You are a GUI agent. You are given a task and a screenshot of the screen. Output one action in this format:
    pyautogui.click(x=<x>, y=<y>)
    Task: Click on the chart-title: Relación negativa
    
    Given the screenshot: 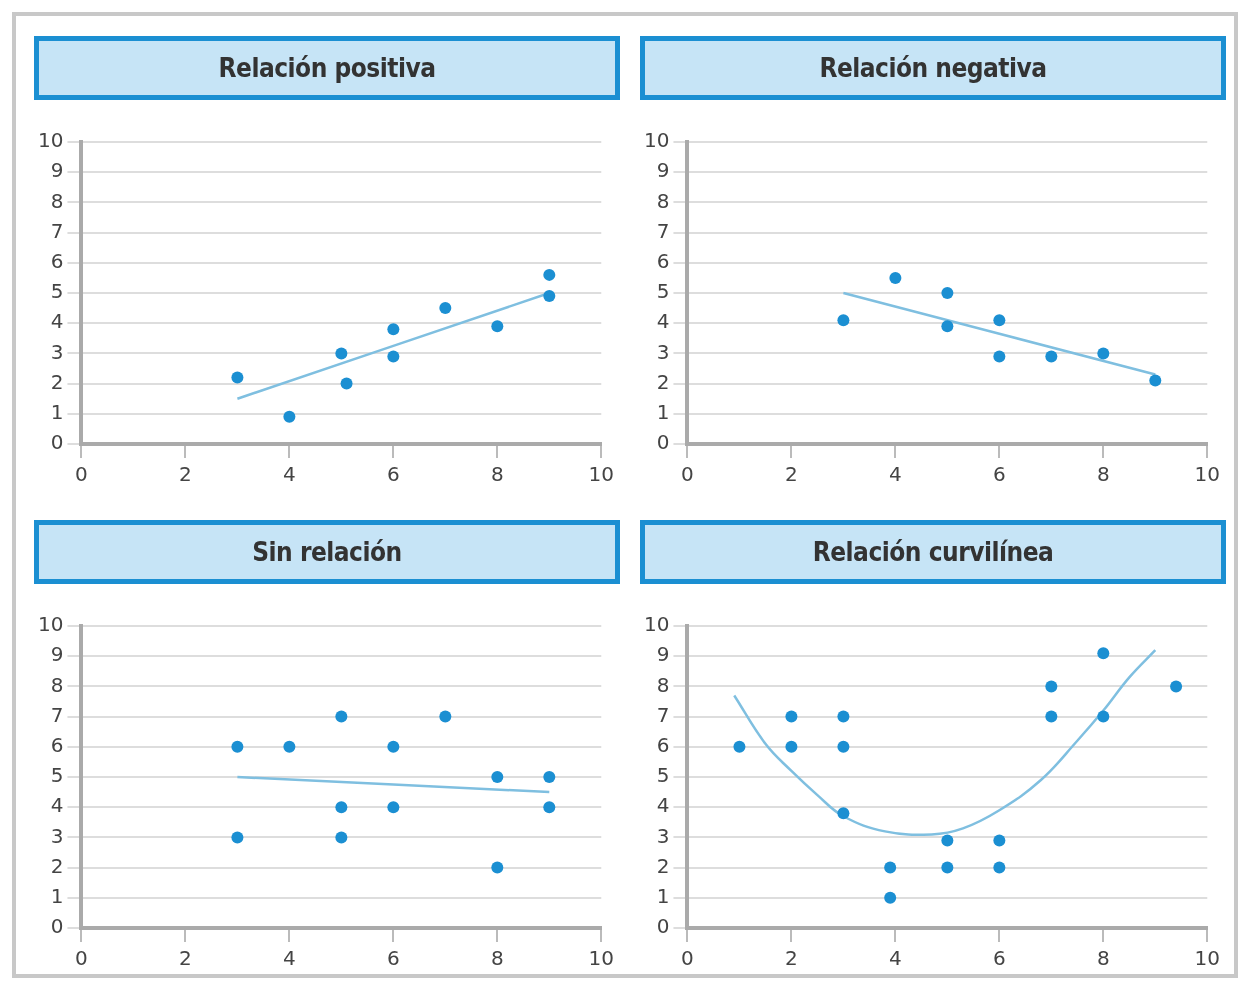 What is the action you would take?
    pyautogui.click(x=933, y=68)
    